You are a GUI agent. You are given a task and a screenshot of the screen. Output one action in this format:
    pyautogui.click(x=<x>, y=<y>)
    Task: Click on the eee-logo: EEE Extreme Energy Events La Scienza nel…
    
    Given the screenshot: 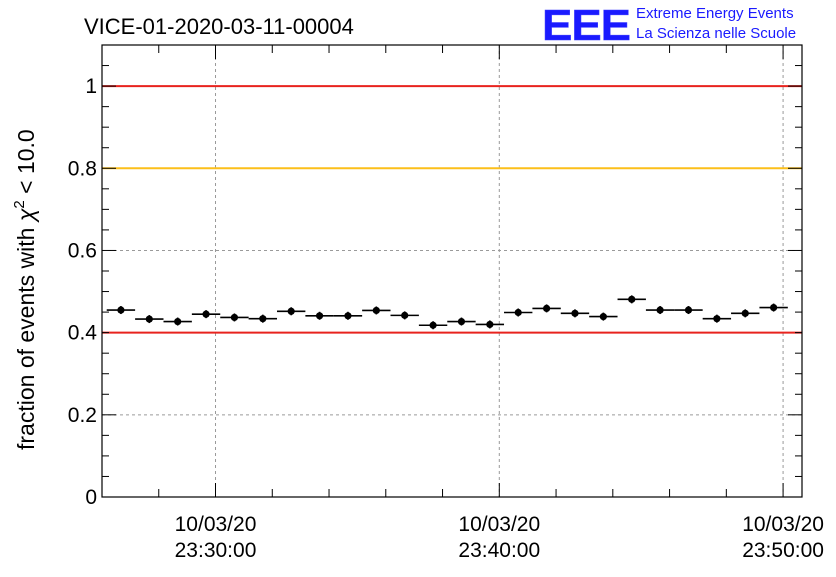 What is the action you would take?
    pyautogui.click(x=669, y=26)
    